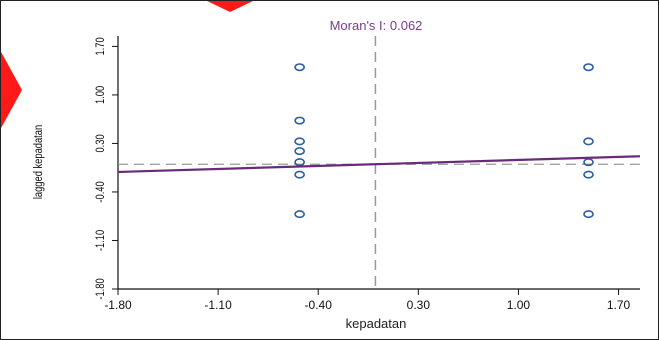 The width and height of the screenshot is (659, 340). Describe the element at coordinates (100, 191) in the screenshot. I see `y-tick-label: -0.40` at that location.